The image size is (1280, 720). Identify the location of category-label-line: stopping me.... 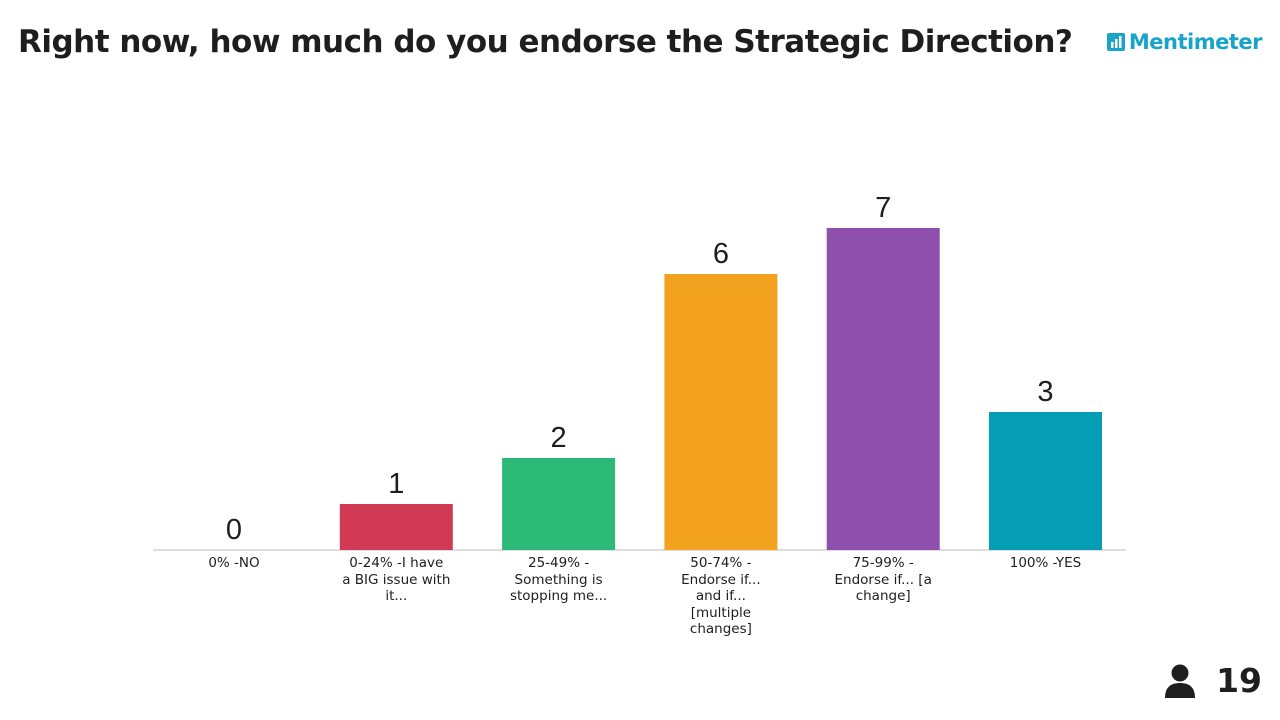
(558, 596).